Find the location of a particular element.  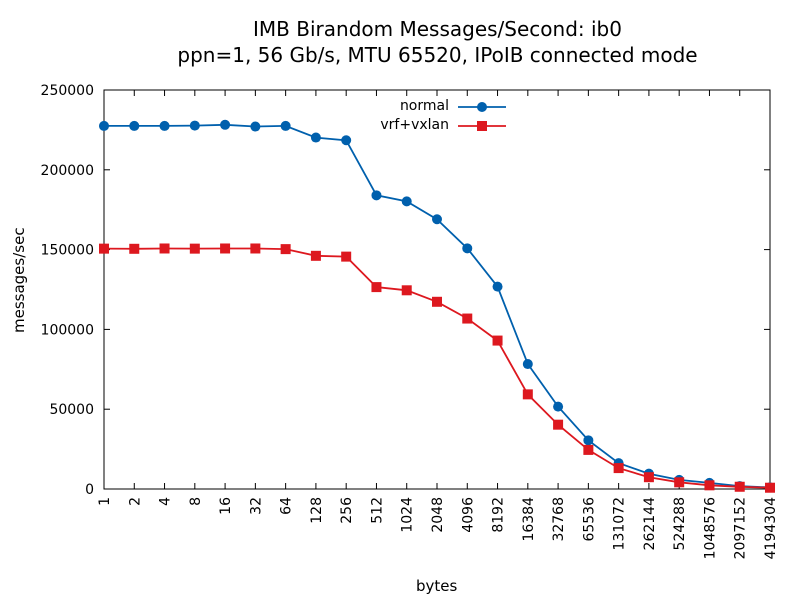

x-tick-label: 8 is located at coordinates (196, 501).